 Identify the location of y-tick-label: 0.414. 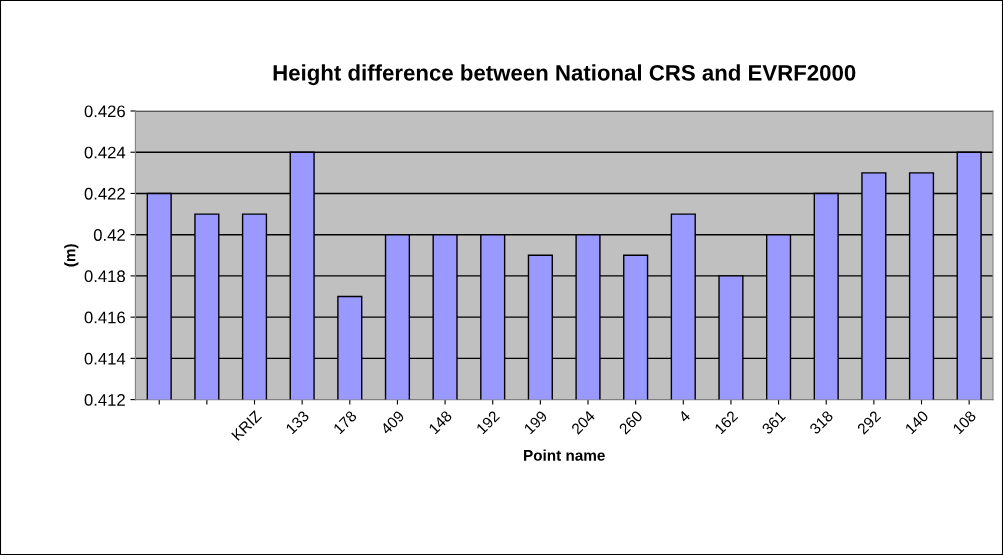
(105, 358).